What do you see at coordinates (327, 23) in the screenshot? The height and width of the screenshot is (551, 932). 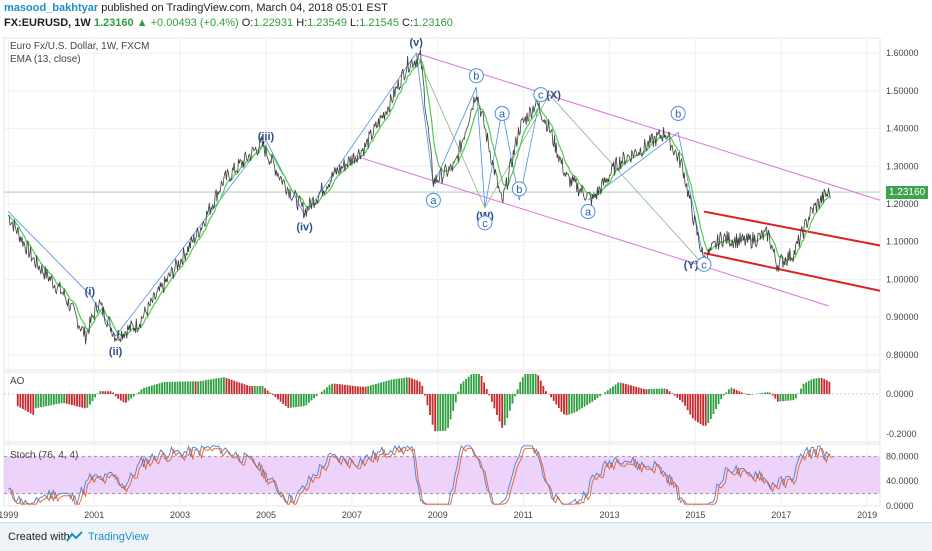 I see `high-value: 1.23549` at bounding box center [327, 23].